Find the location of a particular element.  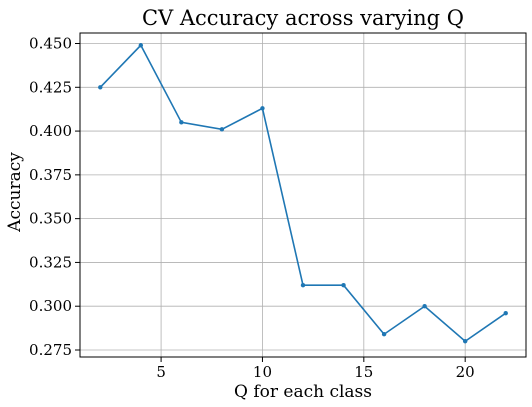

x-tick-label: 15 is located at coordinates (363, 372).